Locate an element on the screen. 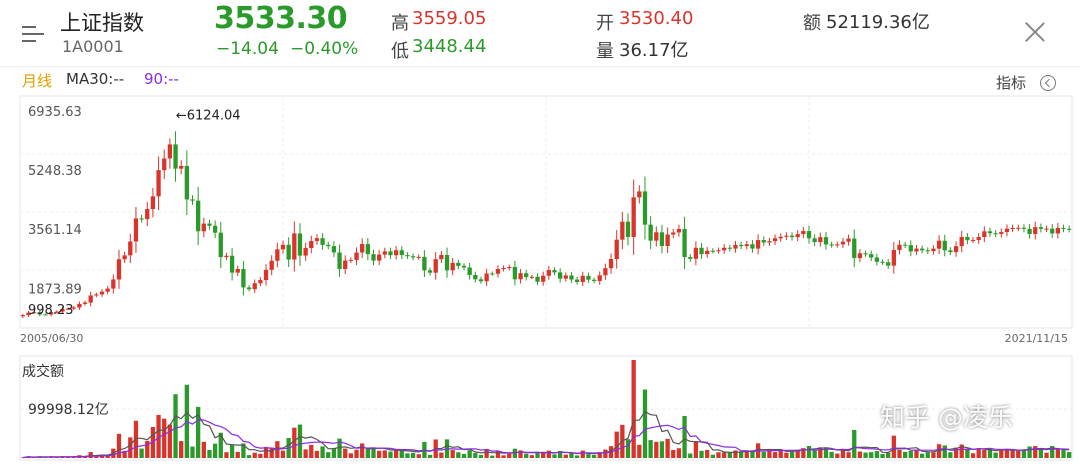 Image resolution: width=1080 pixels, height=467 pixels. x-start-label: 2005/06/30 is located at coordinates (51, 338).